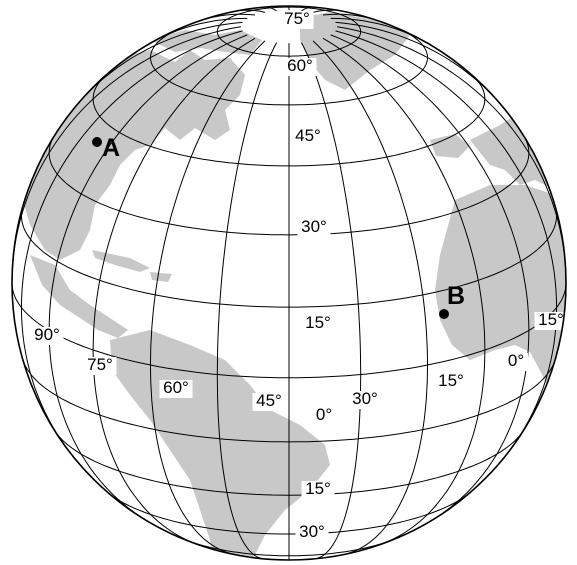  I want to click on point-a-marker, so click(97, 142).